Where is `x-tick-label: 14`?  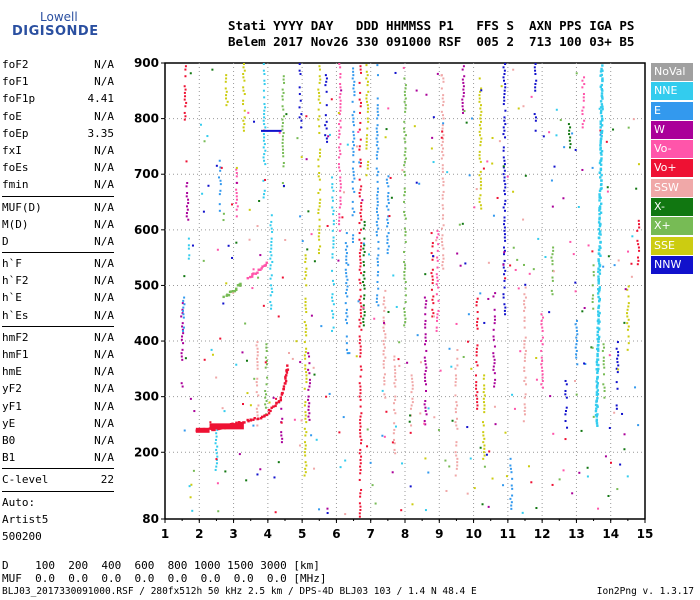
x-tick-label: 14 is located at coordinates (610, 534).